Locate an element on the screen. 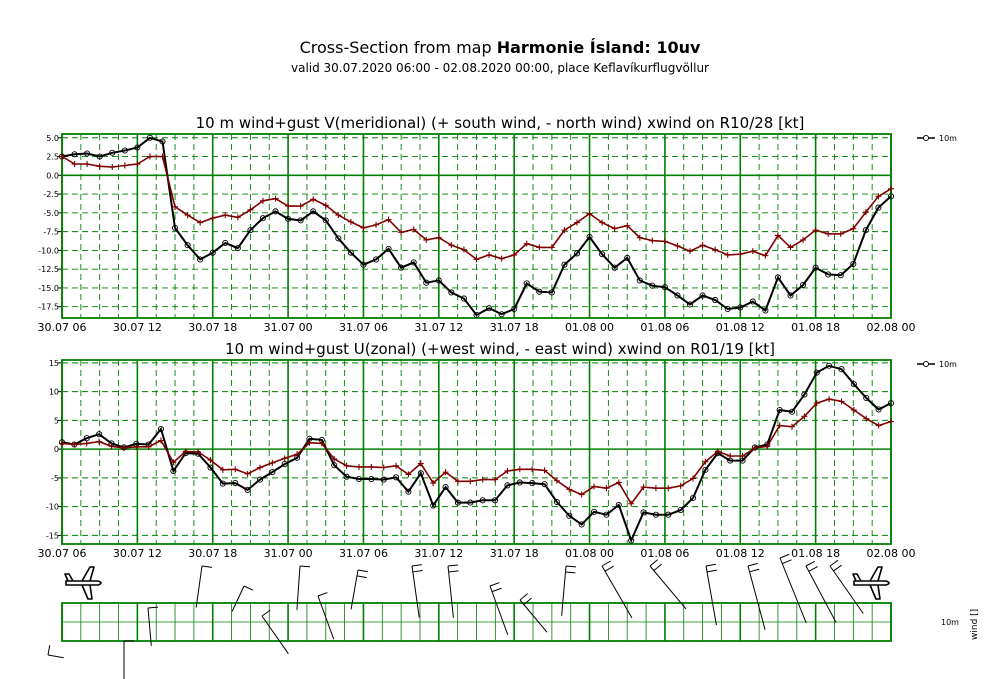  y-tick-label: 5.0 is located at coordinates (52, 138).